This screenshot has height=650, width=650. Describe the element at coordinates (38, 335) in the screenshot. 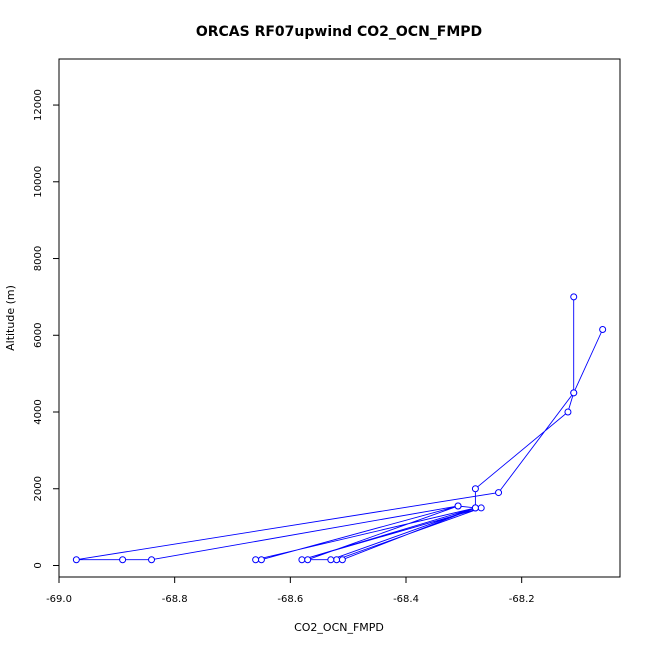

I see `y-tick-label: 6000` at that location.